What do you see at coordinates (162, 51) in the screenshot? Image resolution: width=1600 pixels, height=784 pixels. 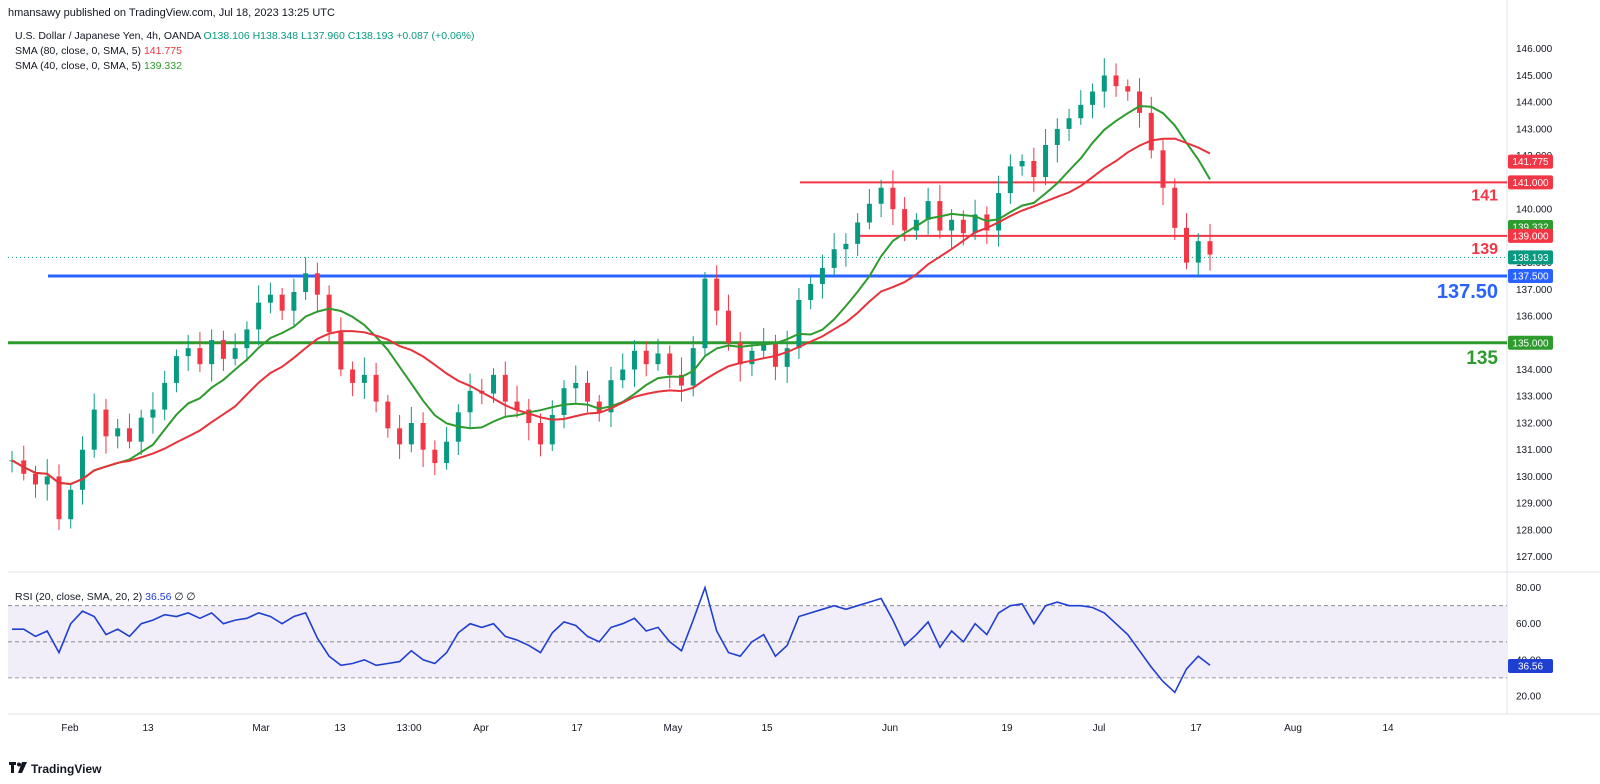 I see `sma80-value: 141.775` at bounding box center [162, 51].